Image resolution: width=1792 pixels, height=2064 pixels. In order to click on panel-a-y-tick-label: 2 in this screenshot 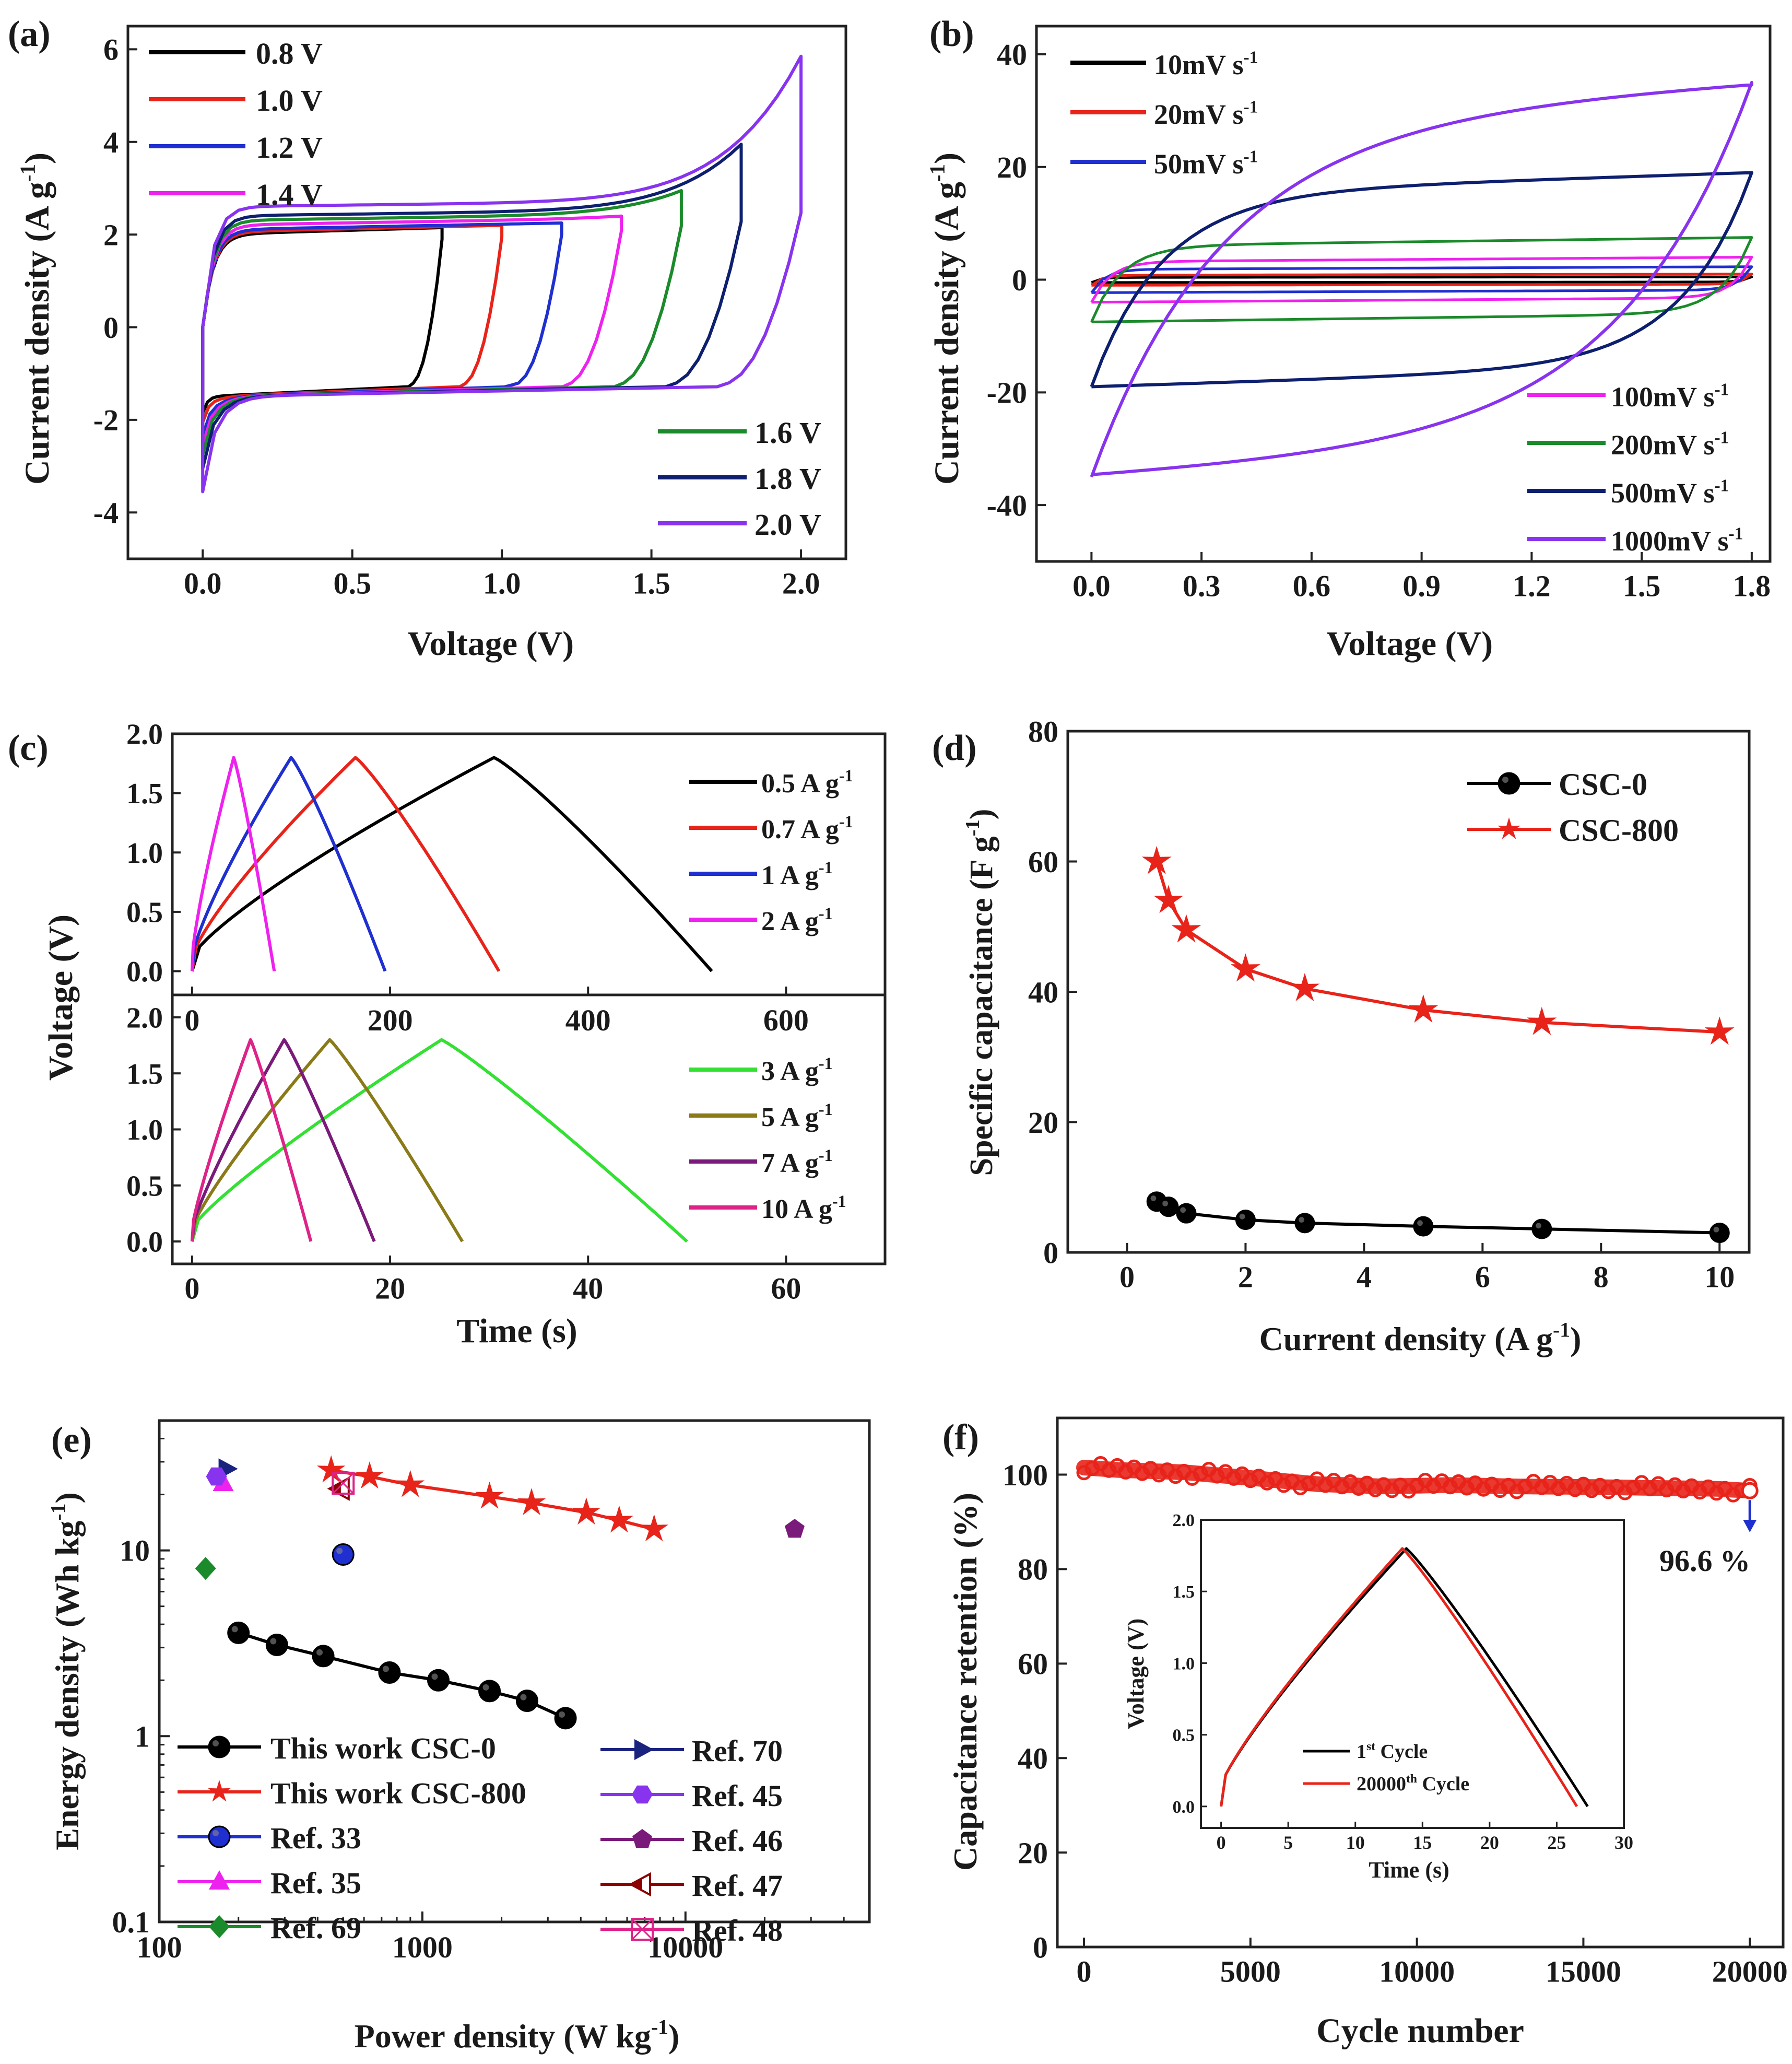, I will do `click(111, 235)`.